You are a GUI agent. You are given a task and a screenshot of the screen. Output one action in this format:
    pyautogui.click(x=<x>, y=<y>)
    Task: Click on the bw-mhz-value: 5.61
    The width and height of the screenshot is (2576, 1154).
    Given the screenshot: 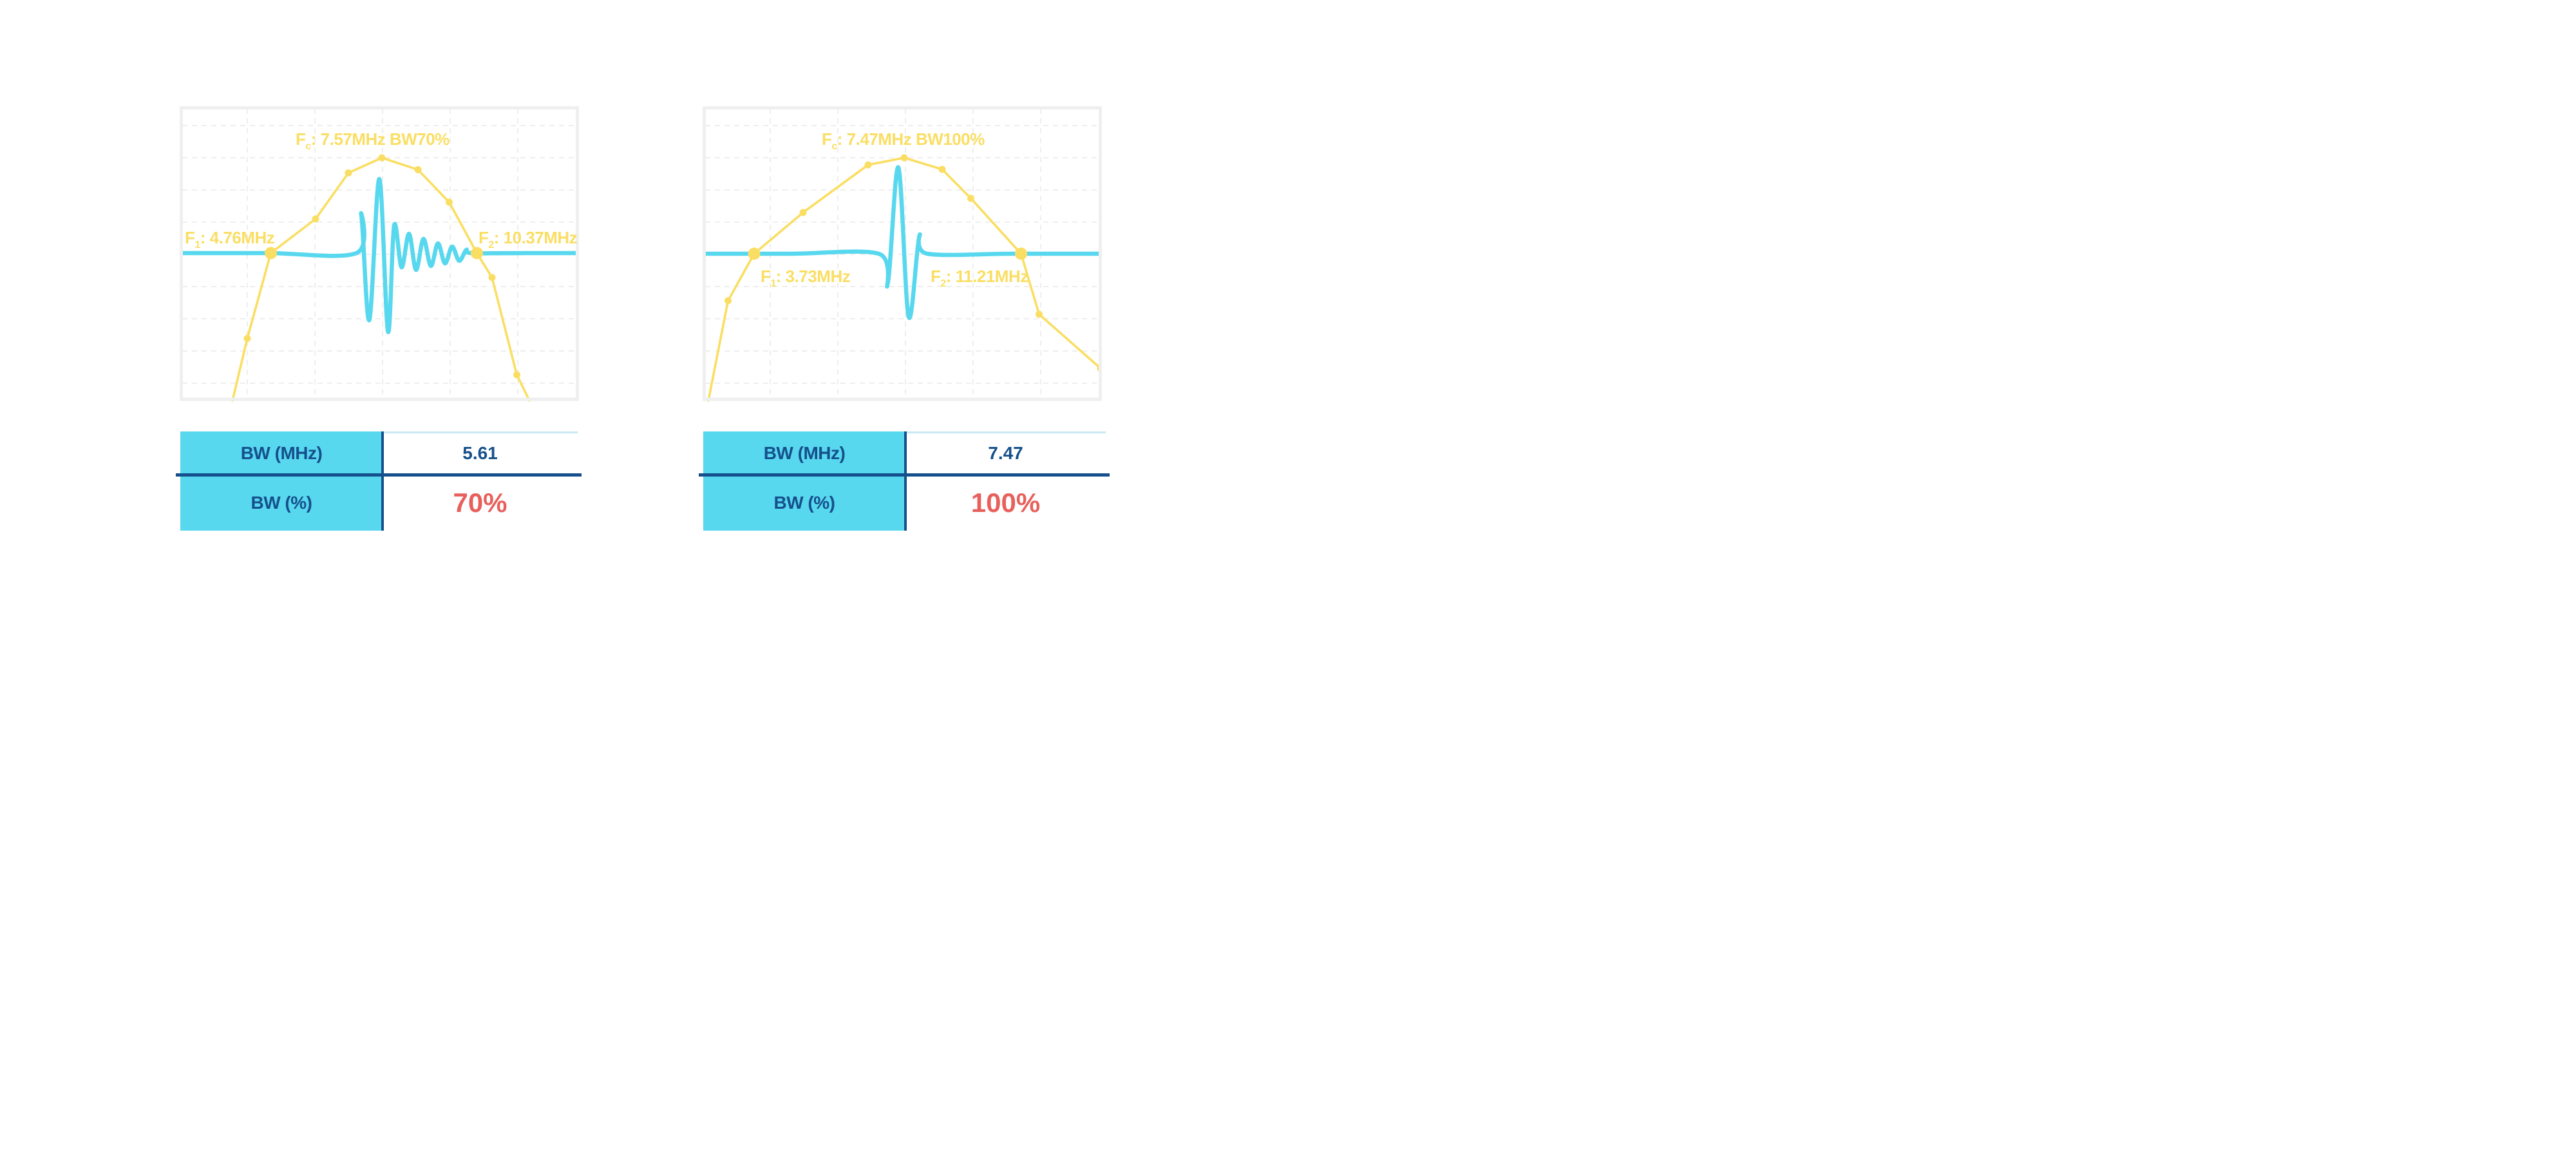 What is the action you would take?
    pyautogui.click(x=480, y=452)
    